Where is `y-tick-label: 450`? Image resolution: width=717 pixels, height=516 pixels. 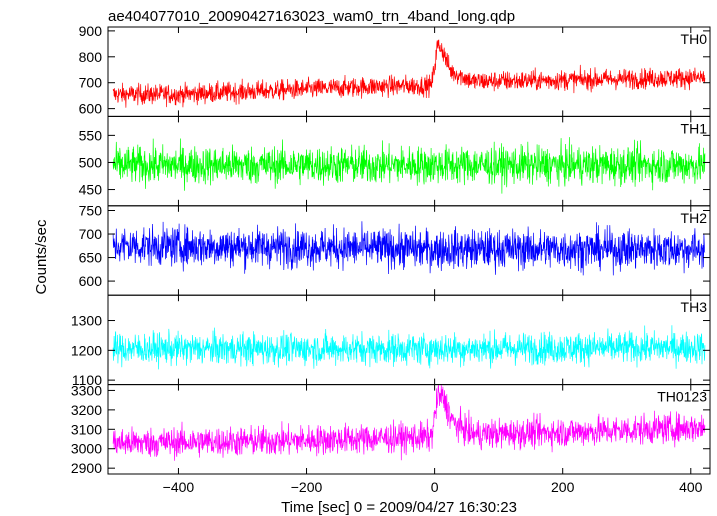 y-tick-label: 450 is located at coordinates (91, 190).